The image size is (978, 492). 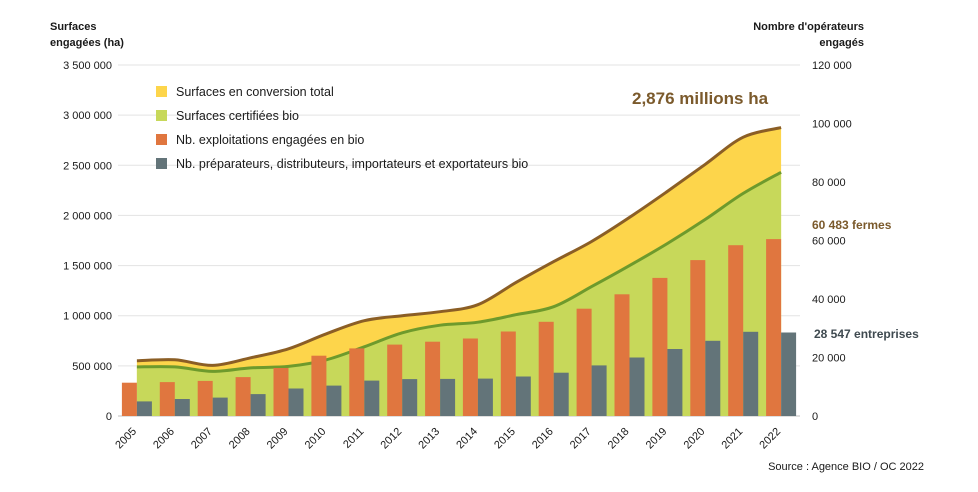 I want to click on x-tick-label: 2016, so click(x=543, y=439).